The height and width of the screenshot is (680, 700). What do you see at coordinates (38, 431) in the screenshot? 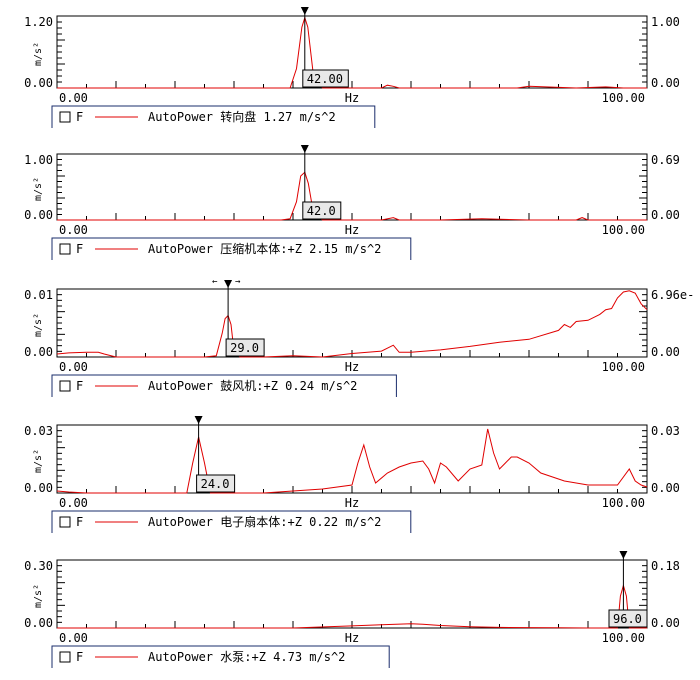
I see `y-axis-max-label: 0.03` at bounding box center [38, 431].